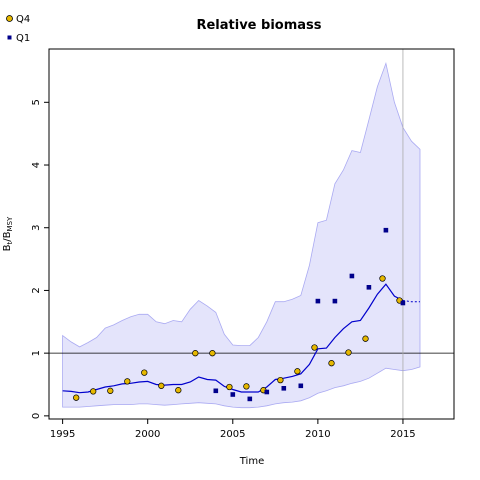  Describe the element at coordinates (36, 290) in the screenshot. I see `y-tick-label: 2` at that location.